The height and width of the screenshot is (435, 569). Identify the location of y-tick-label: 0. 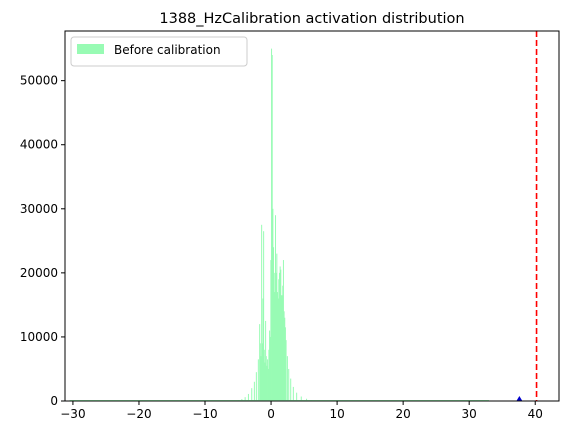
(54, 401).